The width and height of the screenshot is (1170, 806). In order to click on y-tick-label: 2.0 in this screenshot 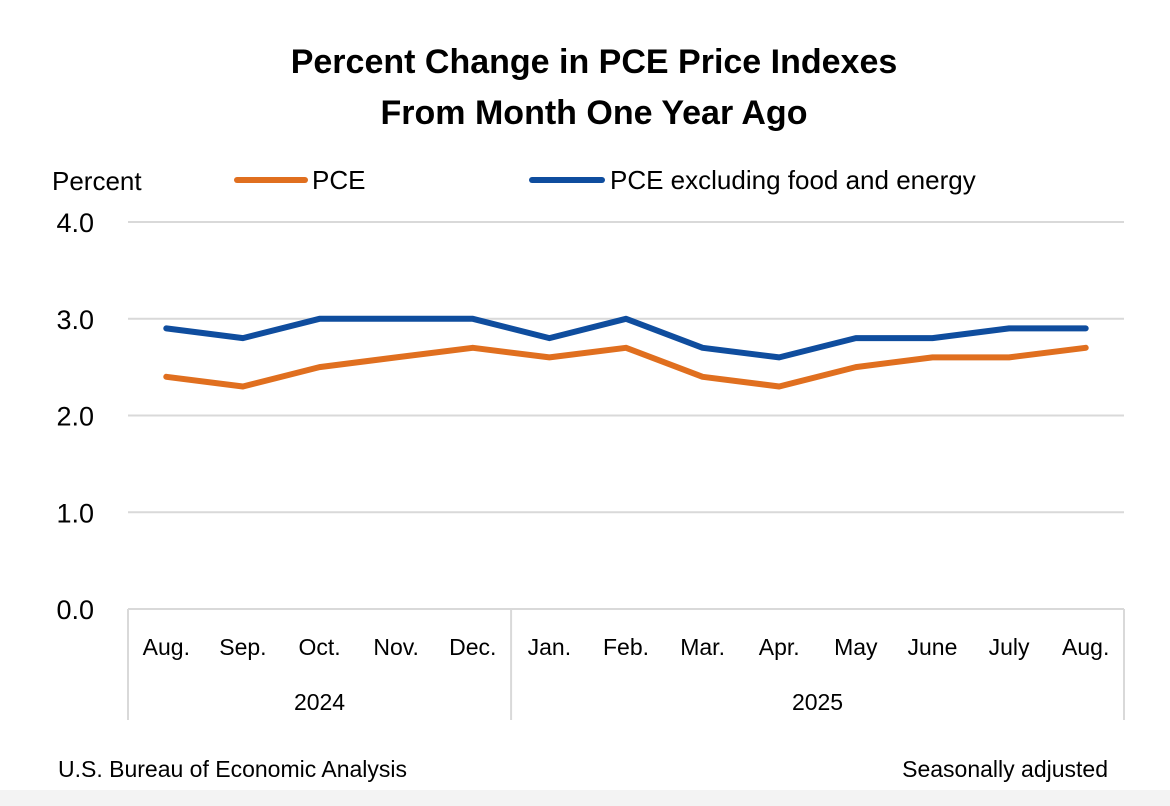, I will do `click(75, 417)`.